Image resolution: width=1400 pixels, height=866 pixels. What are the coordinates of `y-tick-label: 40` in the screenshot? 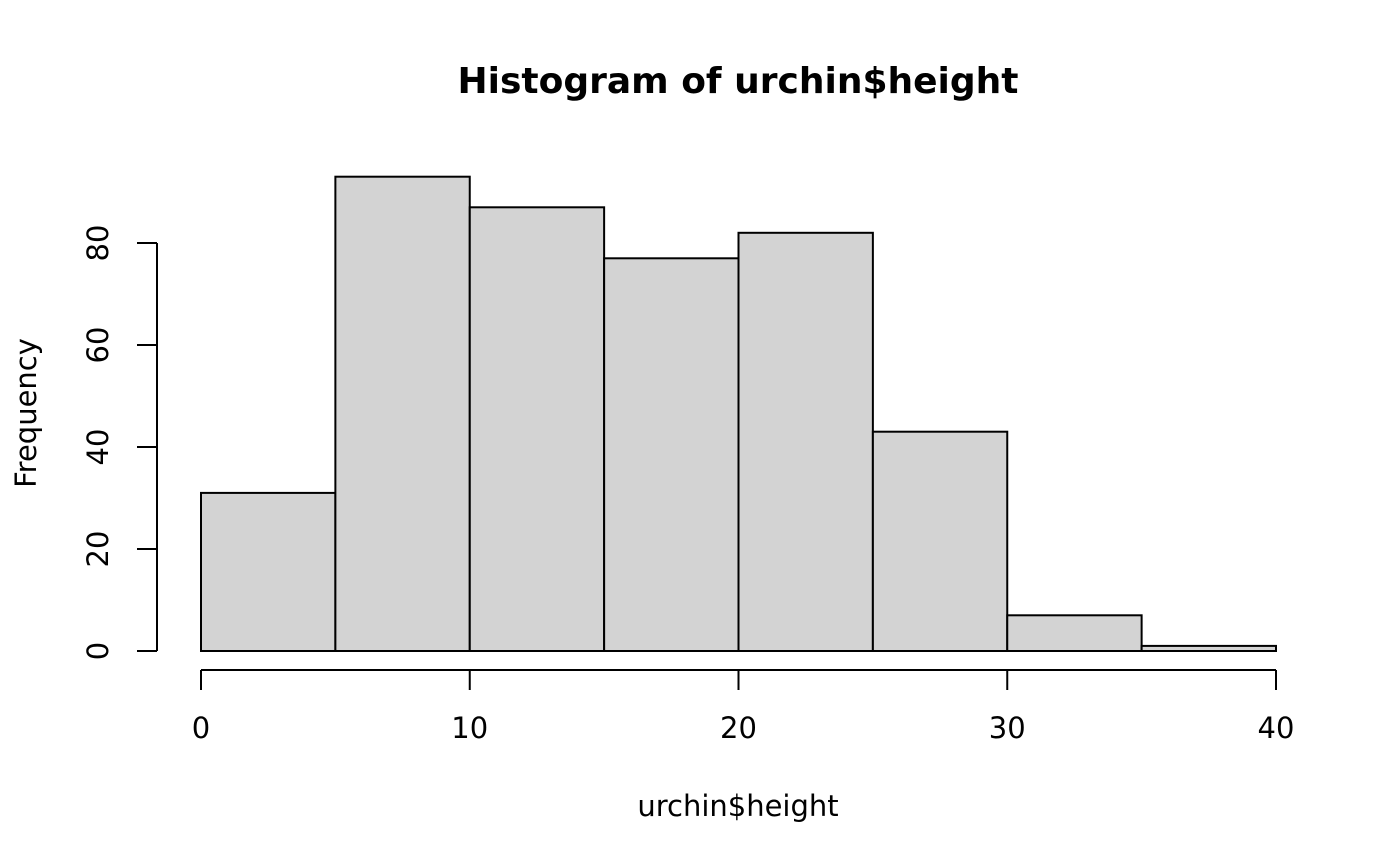 It's located at (98, 447).